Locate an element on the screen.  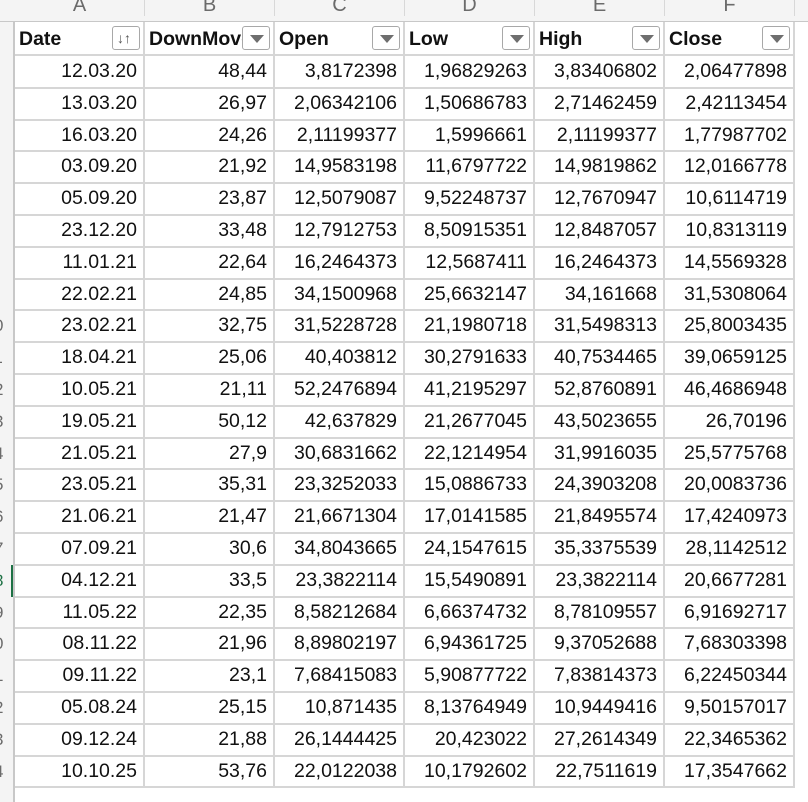
header-cell-close: Close is located at coordinates (730, 39).